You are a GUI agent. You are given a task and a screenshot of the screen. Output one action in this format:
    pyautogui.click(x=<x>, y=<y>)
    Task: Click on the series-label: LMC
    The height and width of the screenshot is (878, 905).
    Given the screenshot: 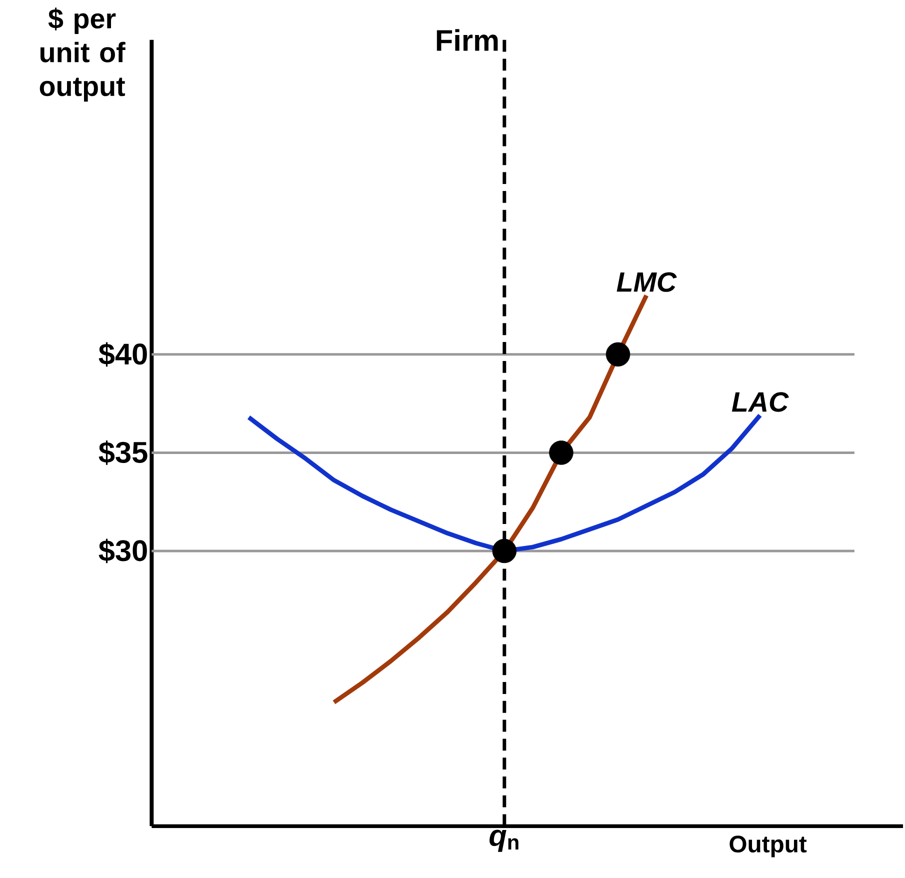 What is the action you would take?
    pyautogui.click(x=646, y=282)
    